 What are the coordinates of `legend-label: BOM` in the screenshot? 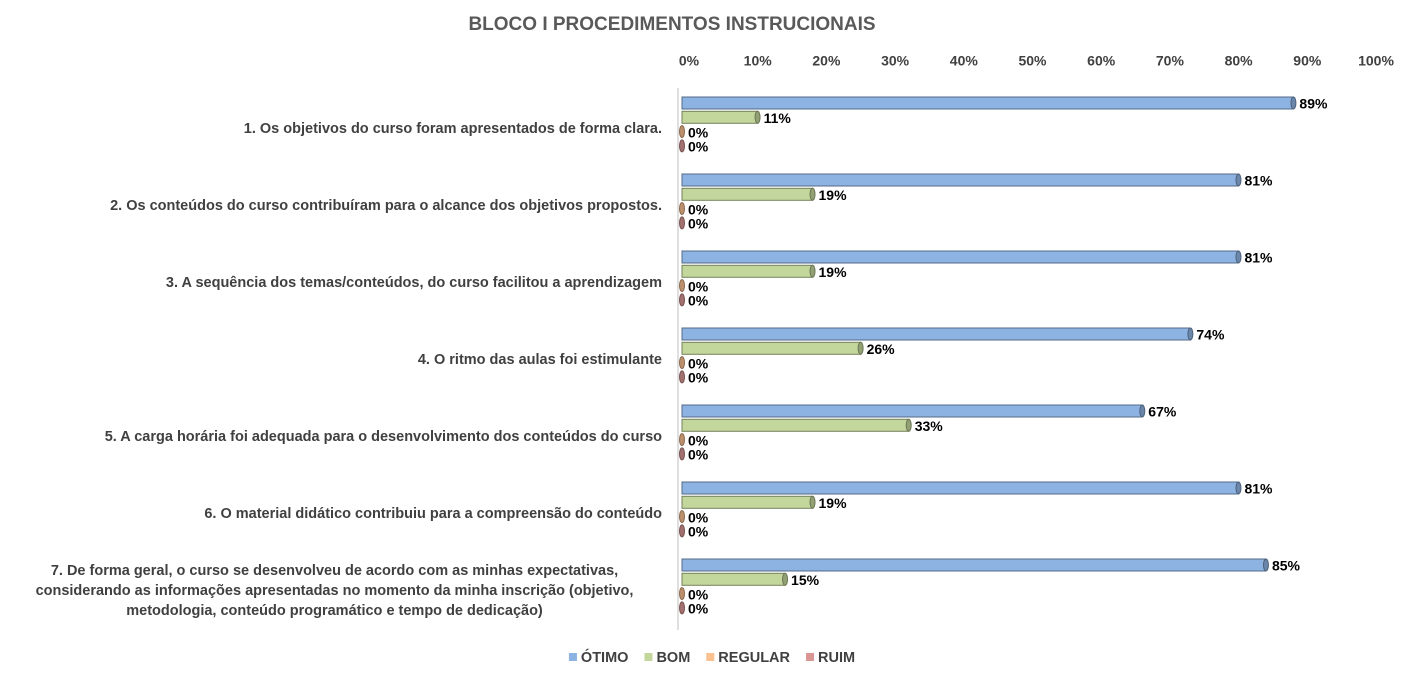 It's located at (673, 658).